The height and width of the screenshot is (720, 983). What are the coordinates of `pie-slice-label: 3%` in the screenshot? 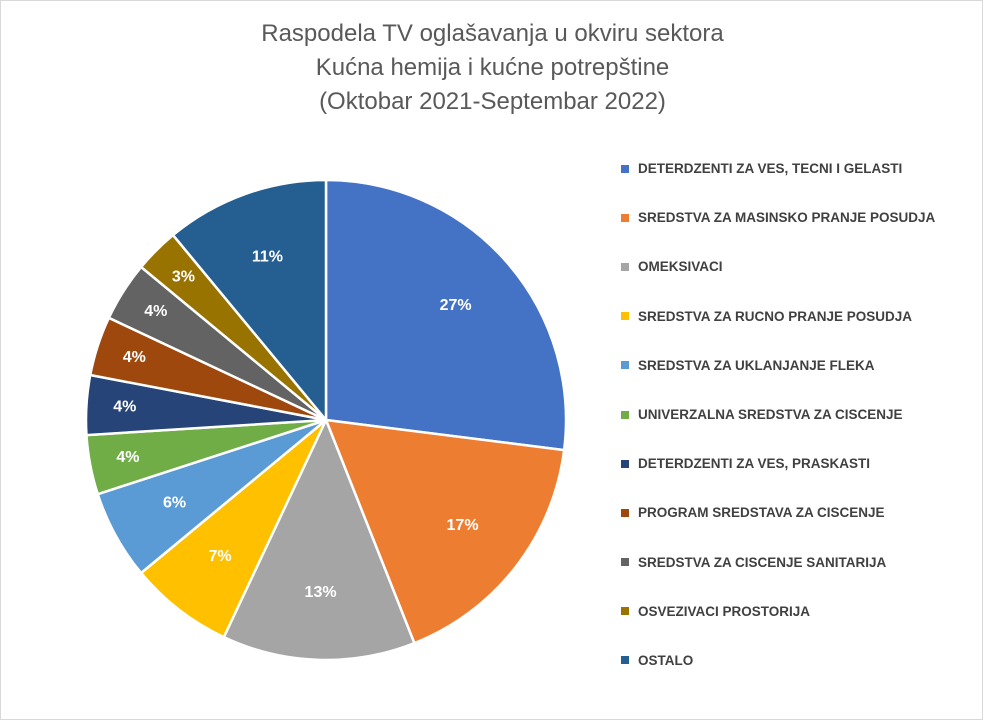 It's located at (183, 277).